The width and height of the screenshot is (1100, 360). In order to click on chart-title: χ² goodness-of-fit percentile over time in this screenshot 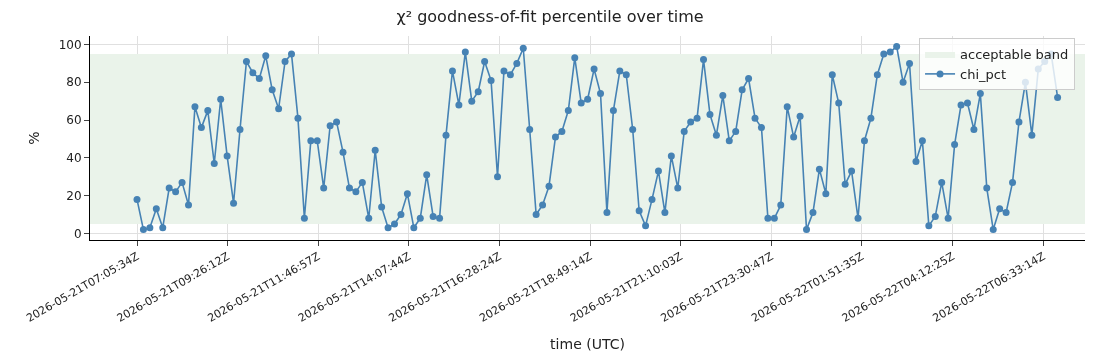, I will do `click(550, 16)`.